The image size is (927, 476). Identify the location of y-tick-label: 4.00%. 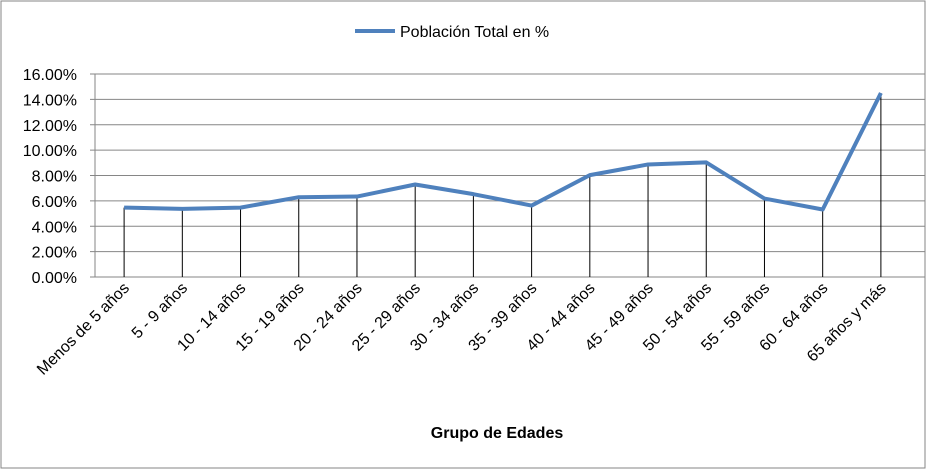
(54, 227).